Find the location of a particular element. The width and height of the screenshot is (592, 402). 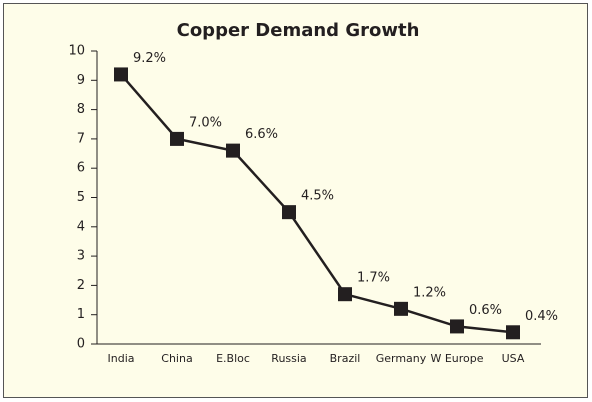

y-tick-label: 6 is located at coordinates (81, 168).